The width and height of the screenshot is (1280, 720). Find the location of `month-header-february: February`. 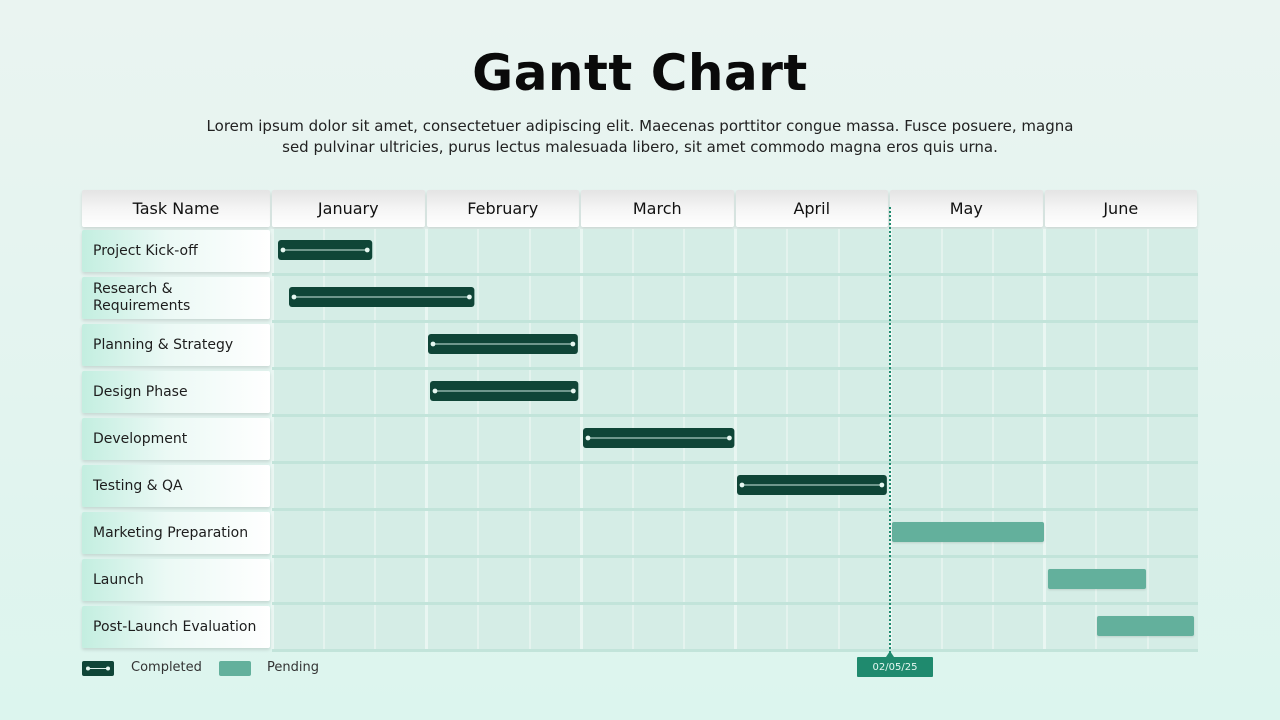

month-header-february: February is located at coordinates (502, 208).